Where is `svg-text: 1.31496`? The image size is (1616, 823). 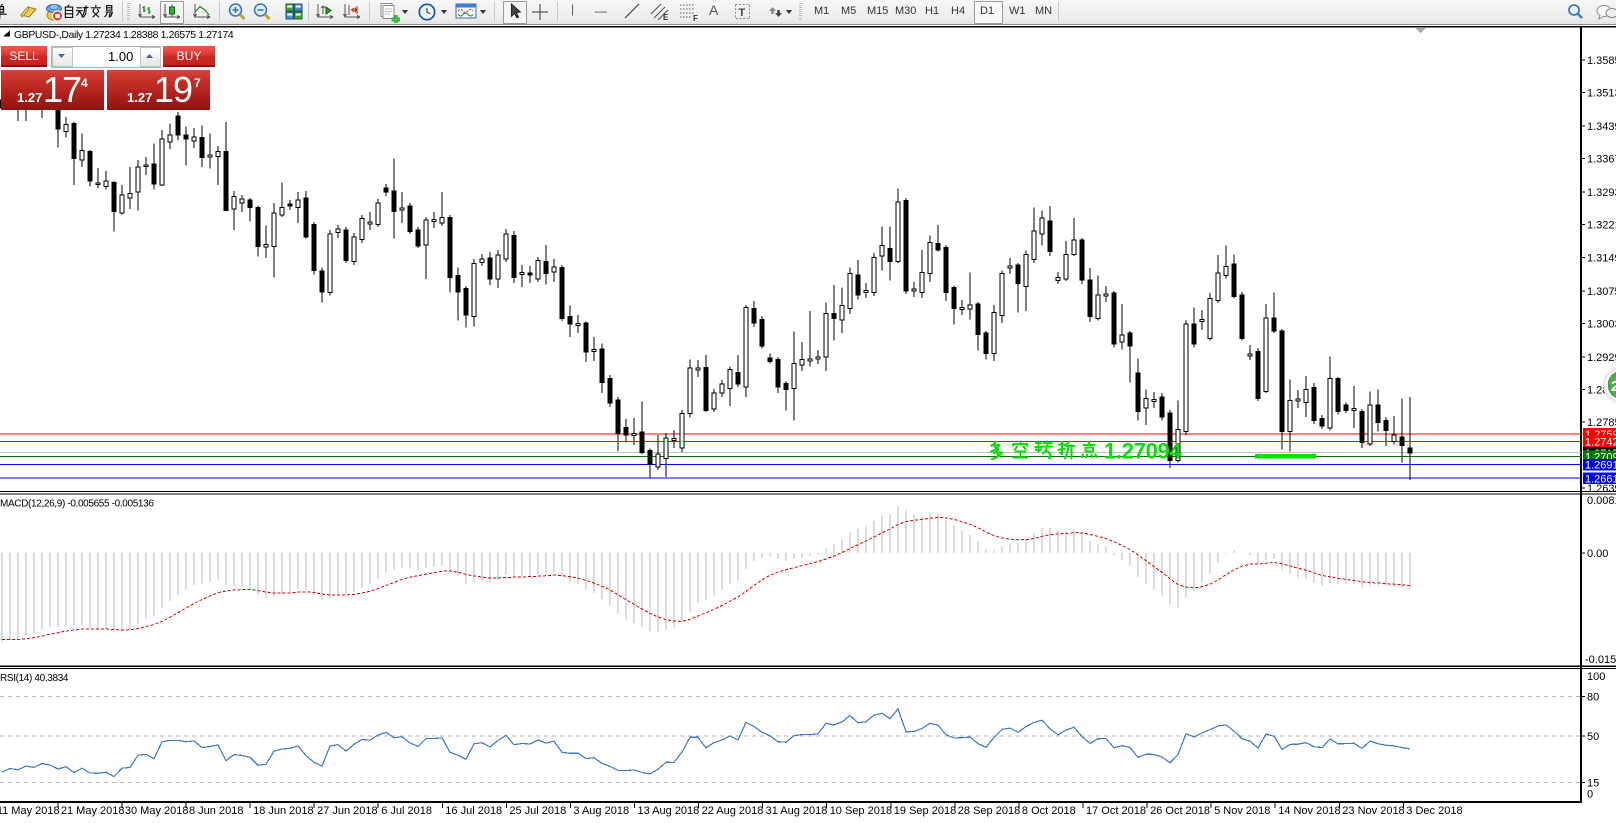 svg-text: 1.31496 is located at coordinates (1601, 258).